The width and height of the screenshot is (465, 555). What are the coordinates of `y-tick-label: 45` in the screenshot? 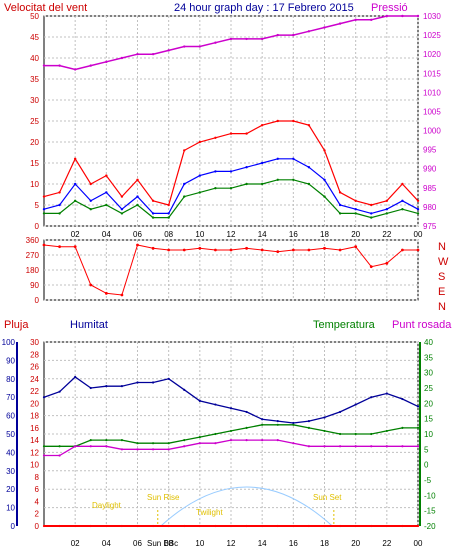 It's located at (34, 37).